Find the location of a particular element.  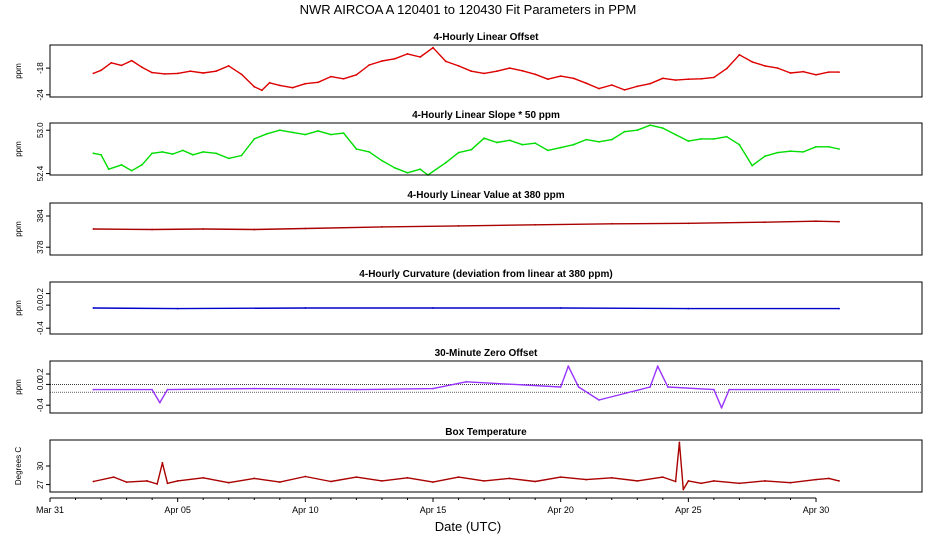

y-axis-label: Degrees C is located at coordinates (18, 466).